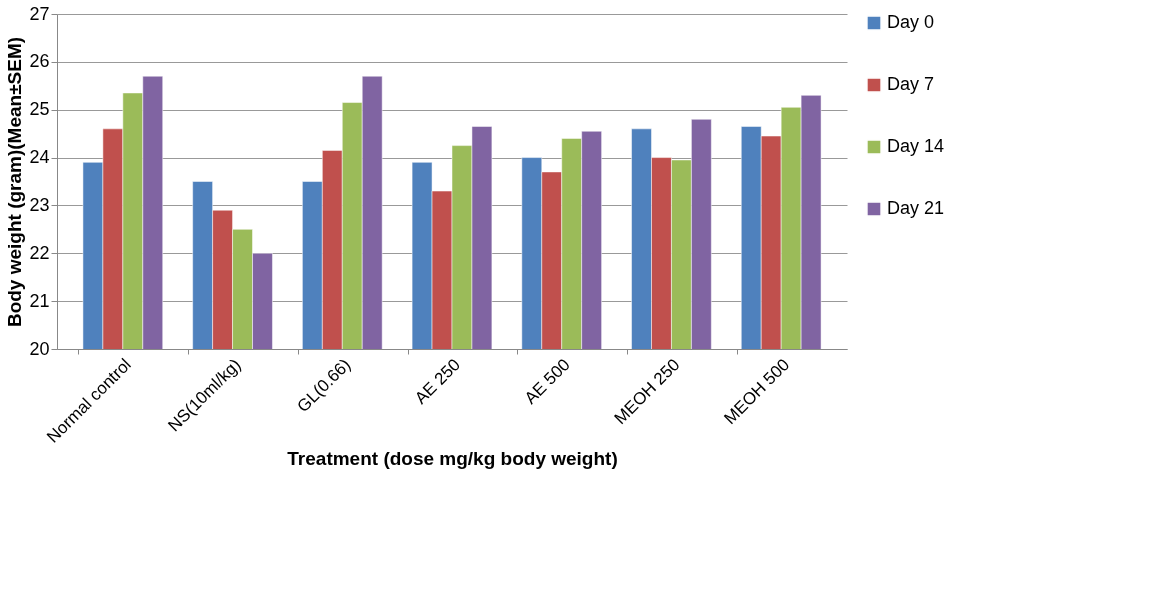 This screenshot has height=589, width=1154. I want to click on y-axis-title: Body weight (gram)(Mean±SEM), so click(15, 182).